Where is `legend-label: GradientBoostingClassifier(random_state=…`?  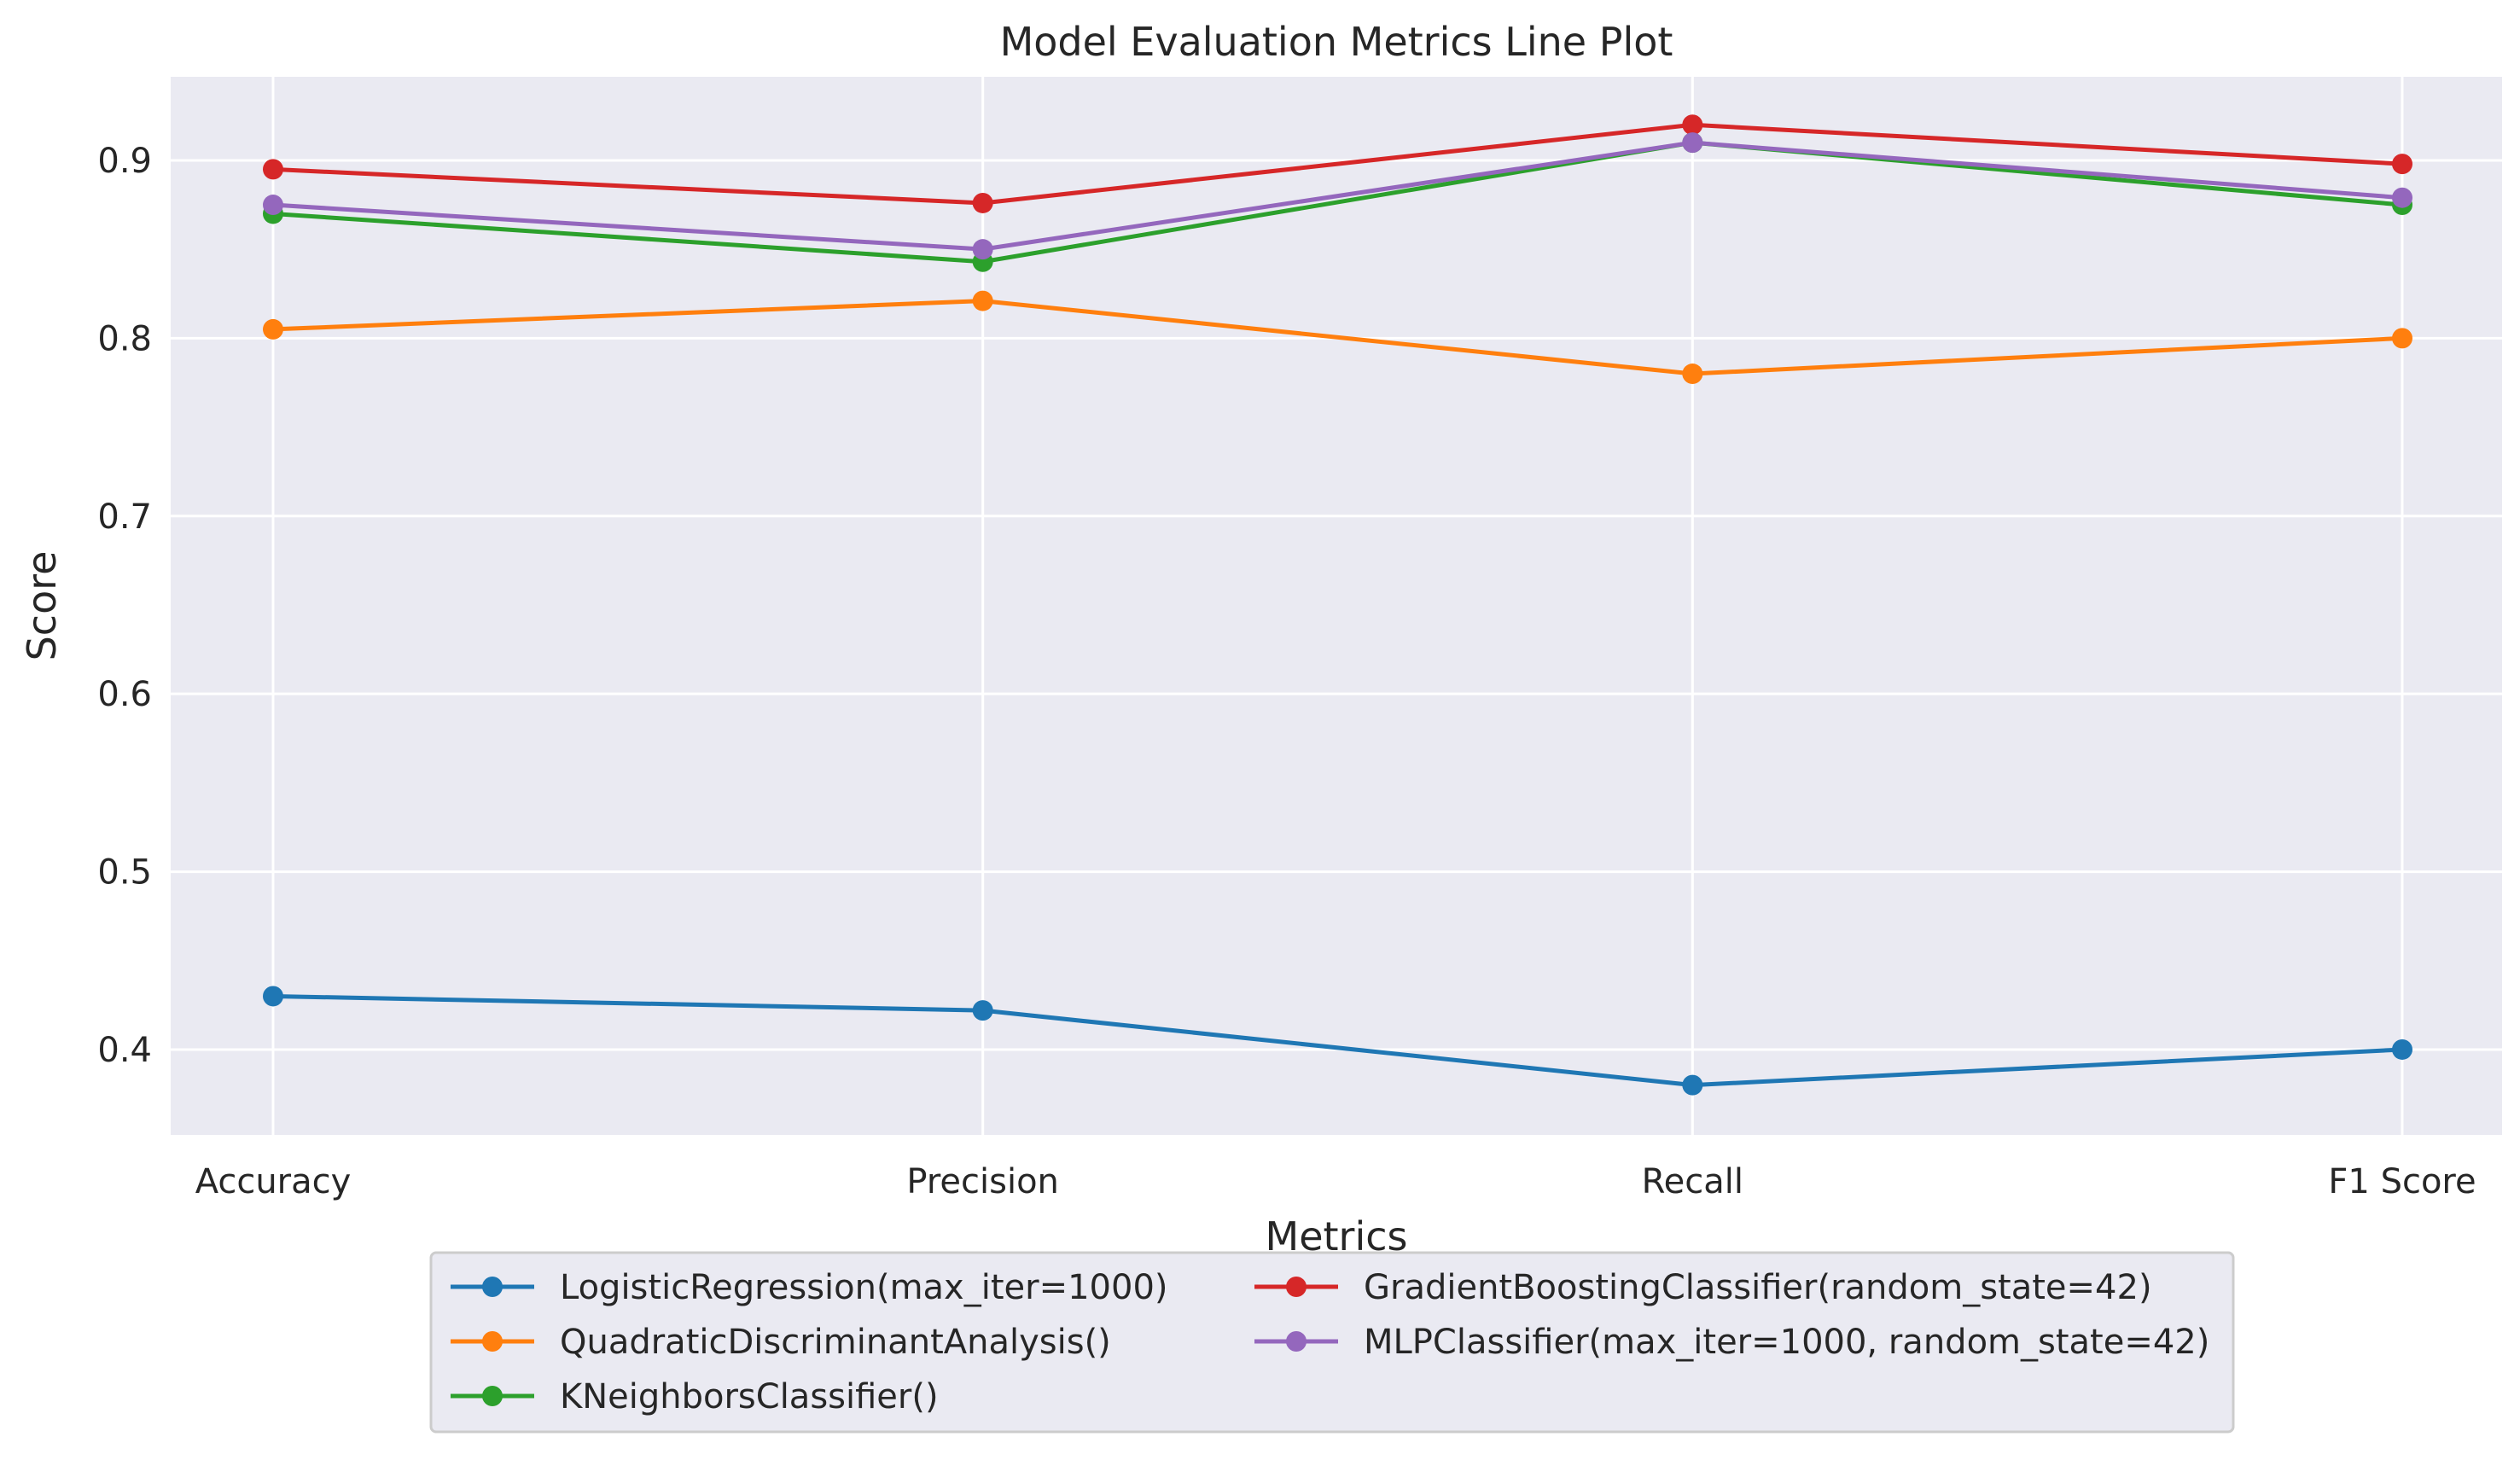 legend-label: GradientBoostingClassifier(random_state=… is located at coordinates (1758, 1287).